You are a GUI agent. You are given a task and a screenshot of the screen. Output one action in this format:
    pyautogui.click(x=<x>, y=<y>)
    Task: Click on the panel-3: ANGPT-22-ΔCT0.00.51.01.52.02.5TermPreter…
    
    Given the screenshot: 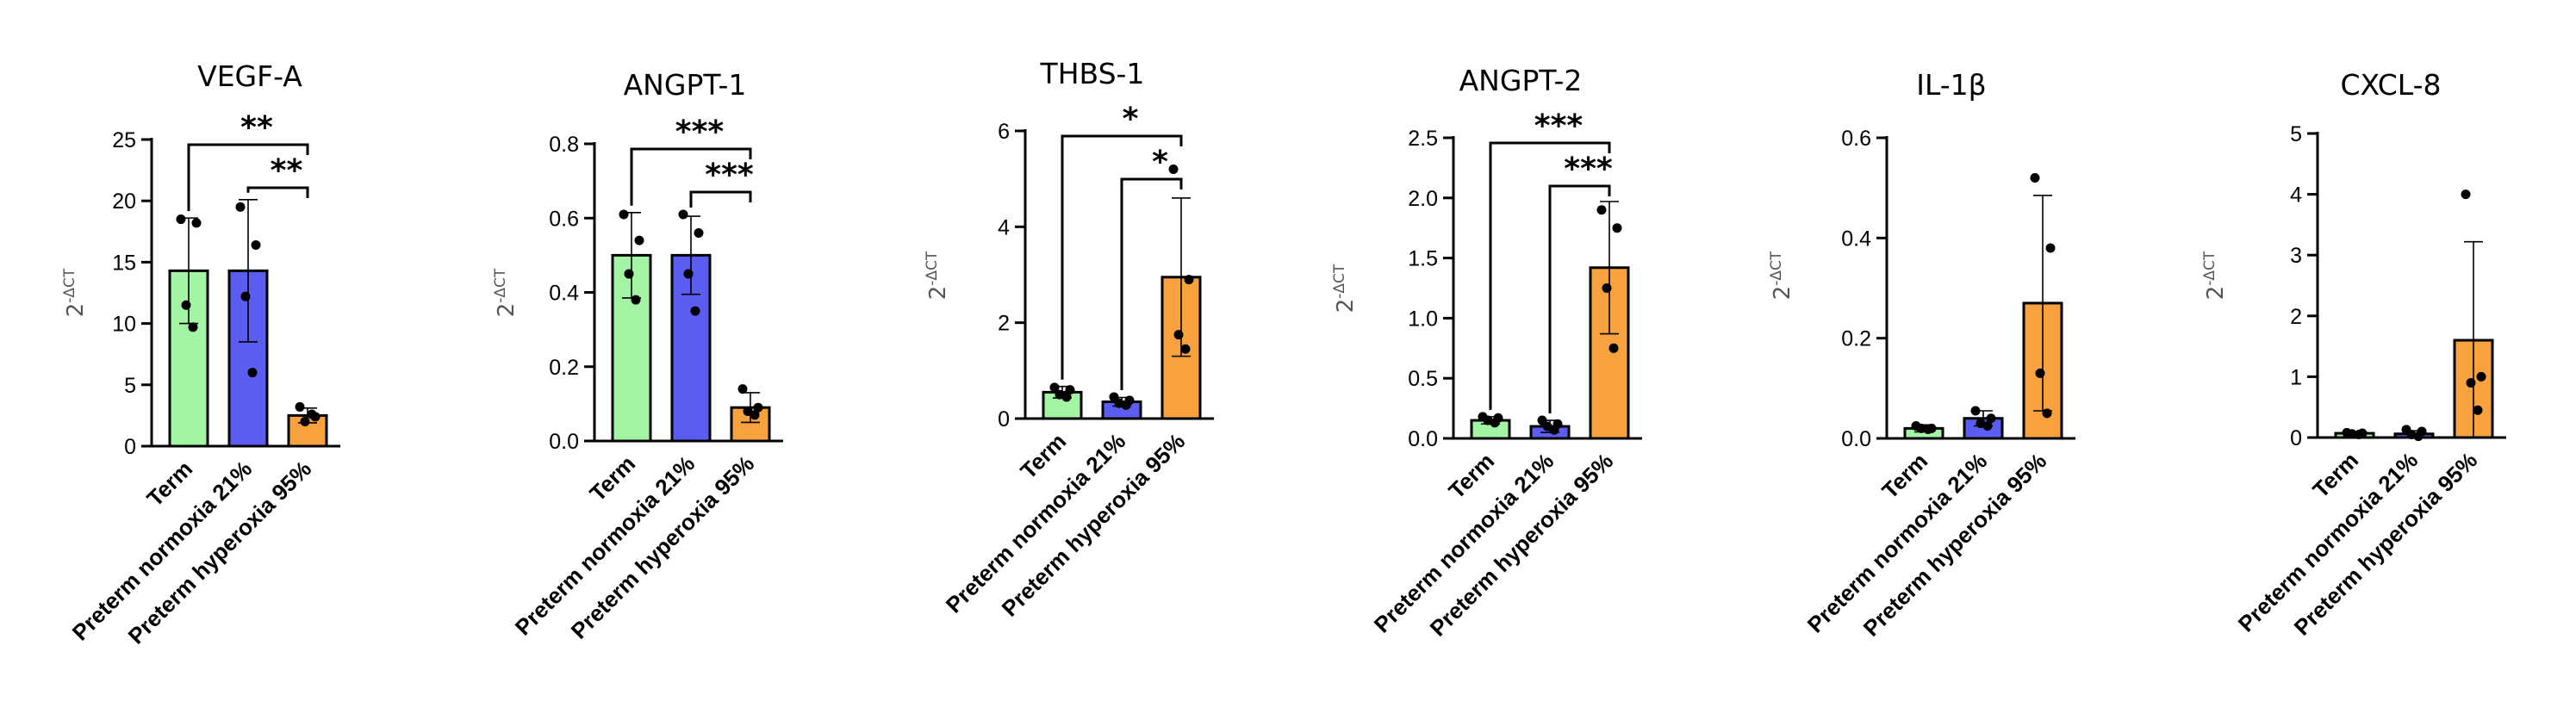 What is the action you would take?
    pyautogui.click(x=1487, y=353)
    